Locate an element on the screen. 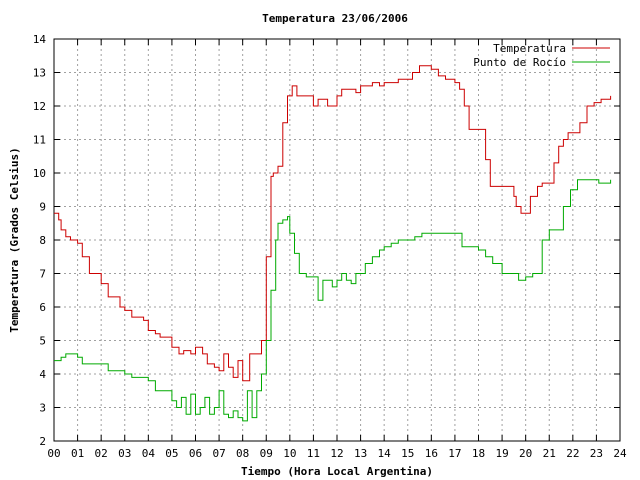 This screenshot has width=640, height=480. legend-label: Temperatura is located at coordinates (529, 48).